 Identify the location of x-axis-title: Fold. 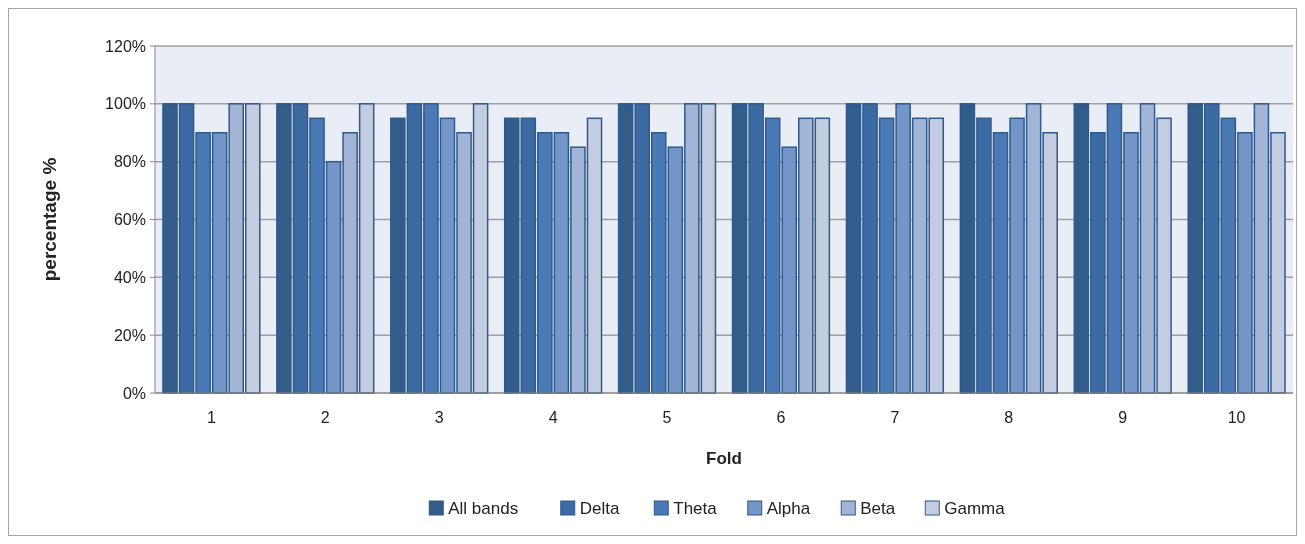
(724, 458).